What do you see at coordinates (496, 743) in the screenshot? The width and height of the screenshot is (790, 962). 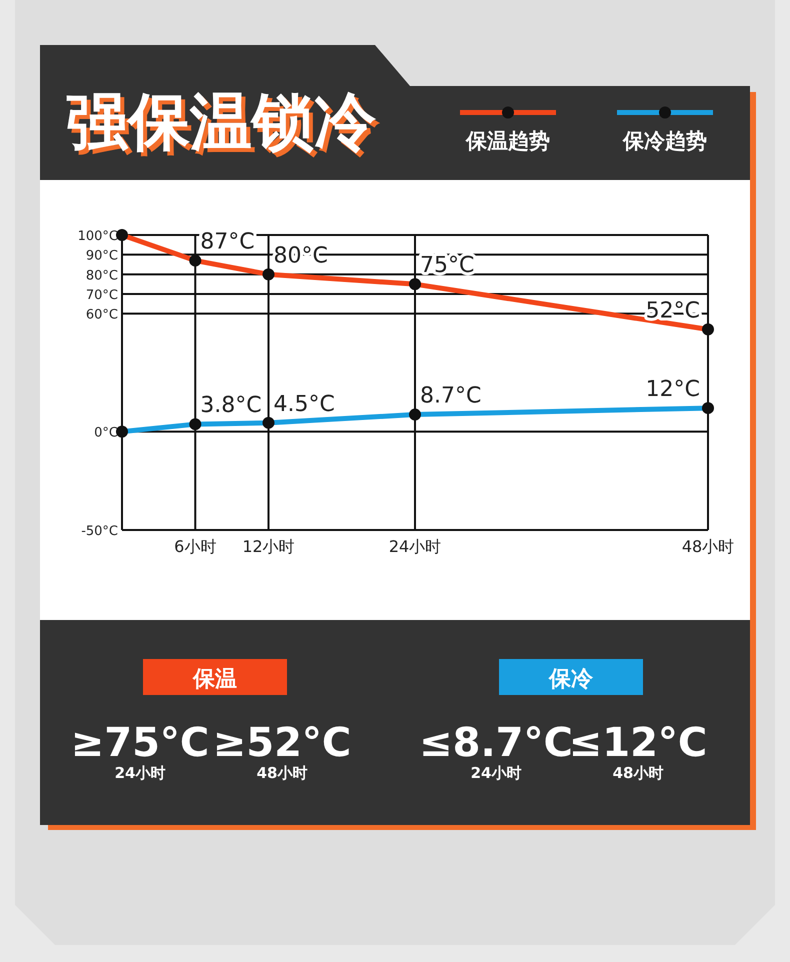 I see `text: ≤8.7°C` at bounding box center [496, 743].